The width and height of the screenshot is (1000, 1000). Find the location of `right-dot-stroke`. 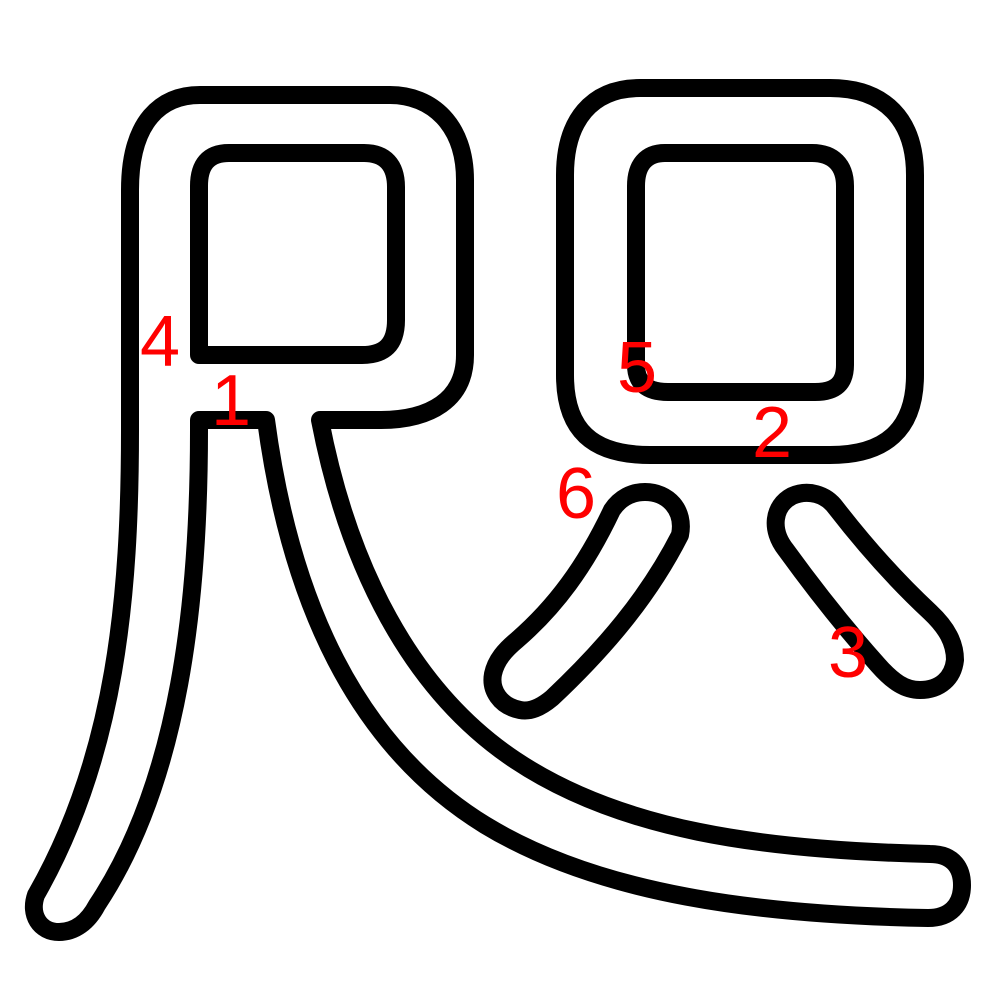

right-dot-stroke is located at coordinates (865, 591).